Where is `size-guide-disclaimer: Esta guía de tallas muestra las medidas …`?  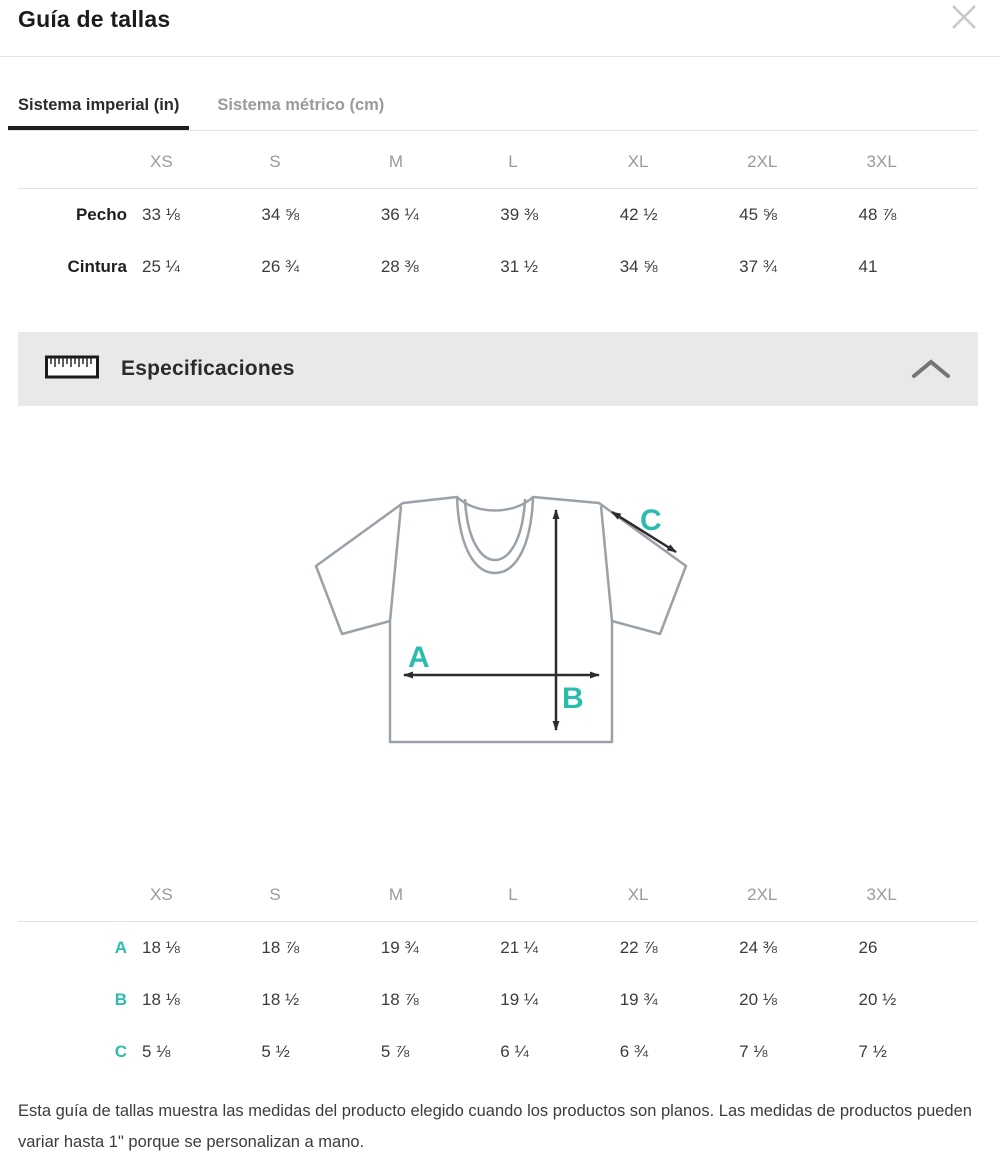
size-guide-disclaimer: Esta guía de tallas muestra las medidas … is located at coordinates (495, 1126).